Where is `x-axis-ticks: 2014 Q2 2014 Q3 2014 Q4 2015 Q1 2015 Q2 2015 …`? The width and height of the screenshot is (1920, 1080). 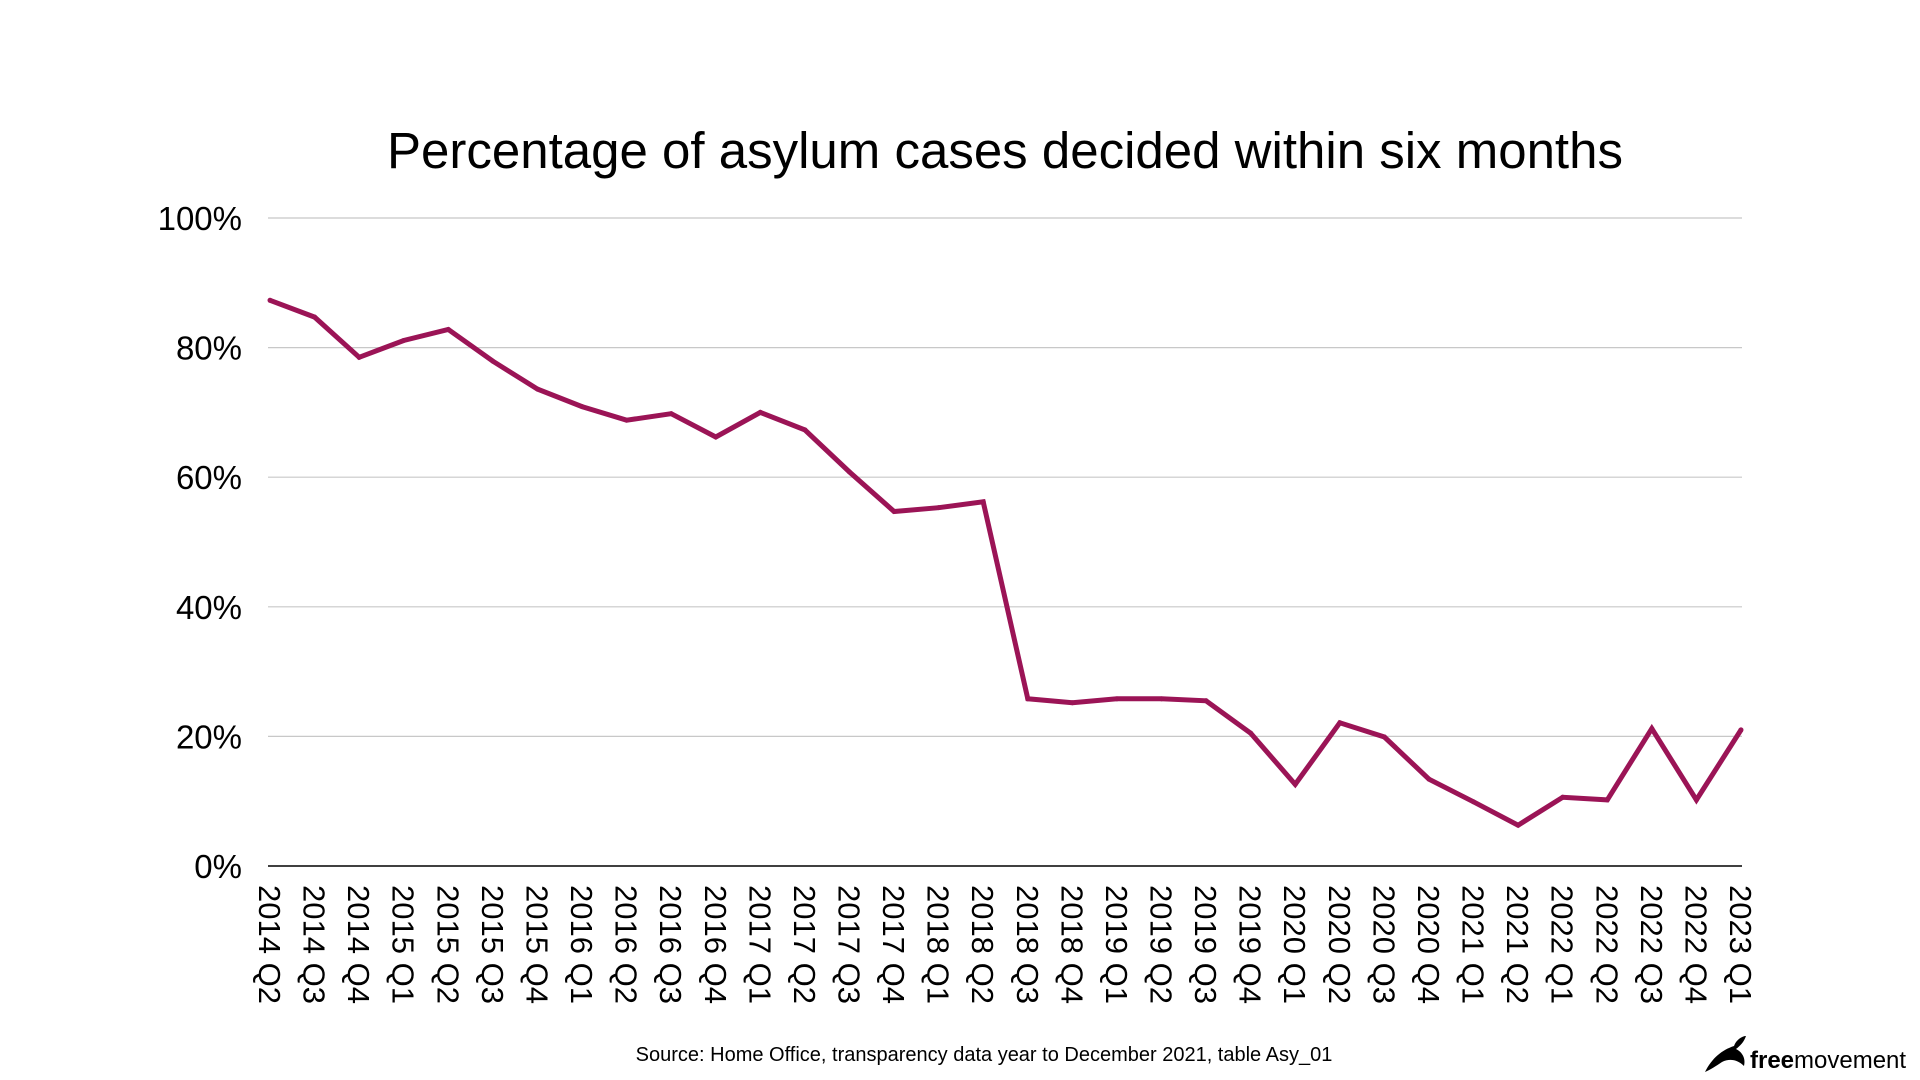 x-axis-ticks: 2014 Q2 2014 Q3 2014 Q4 2015 Q1 2015 Q2 2015 … is located at coordinates (1005, 944).